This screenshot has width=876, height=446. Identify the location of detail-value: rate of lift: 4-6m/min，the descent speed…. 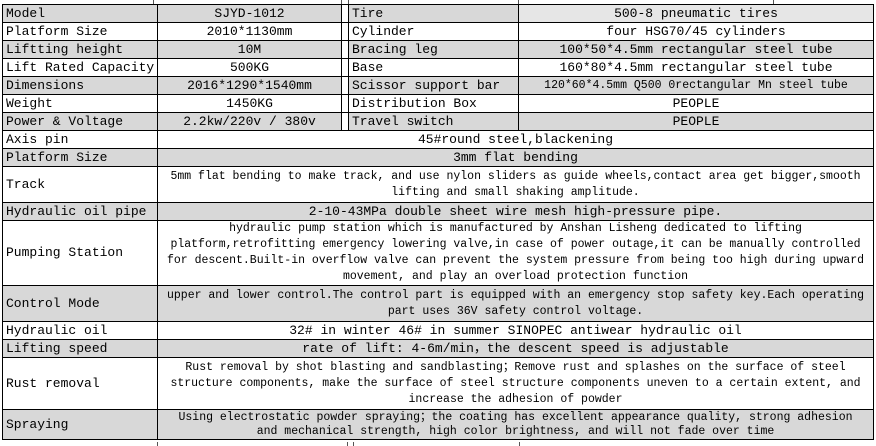
(515, 348).